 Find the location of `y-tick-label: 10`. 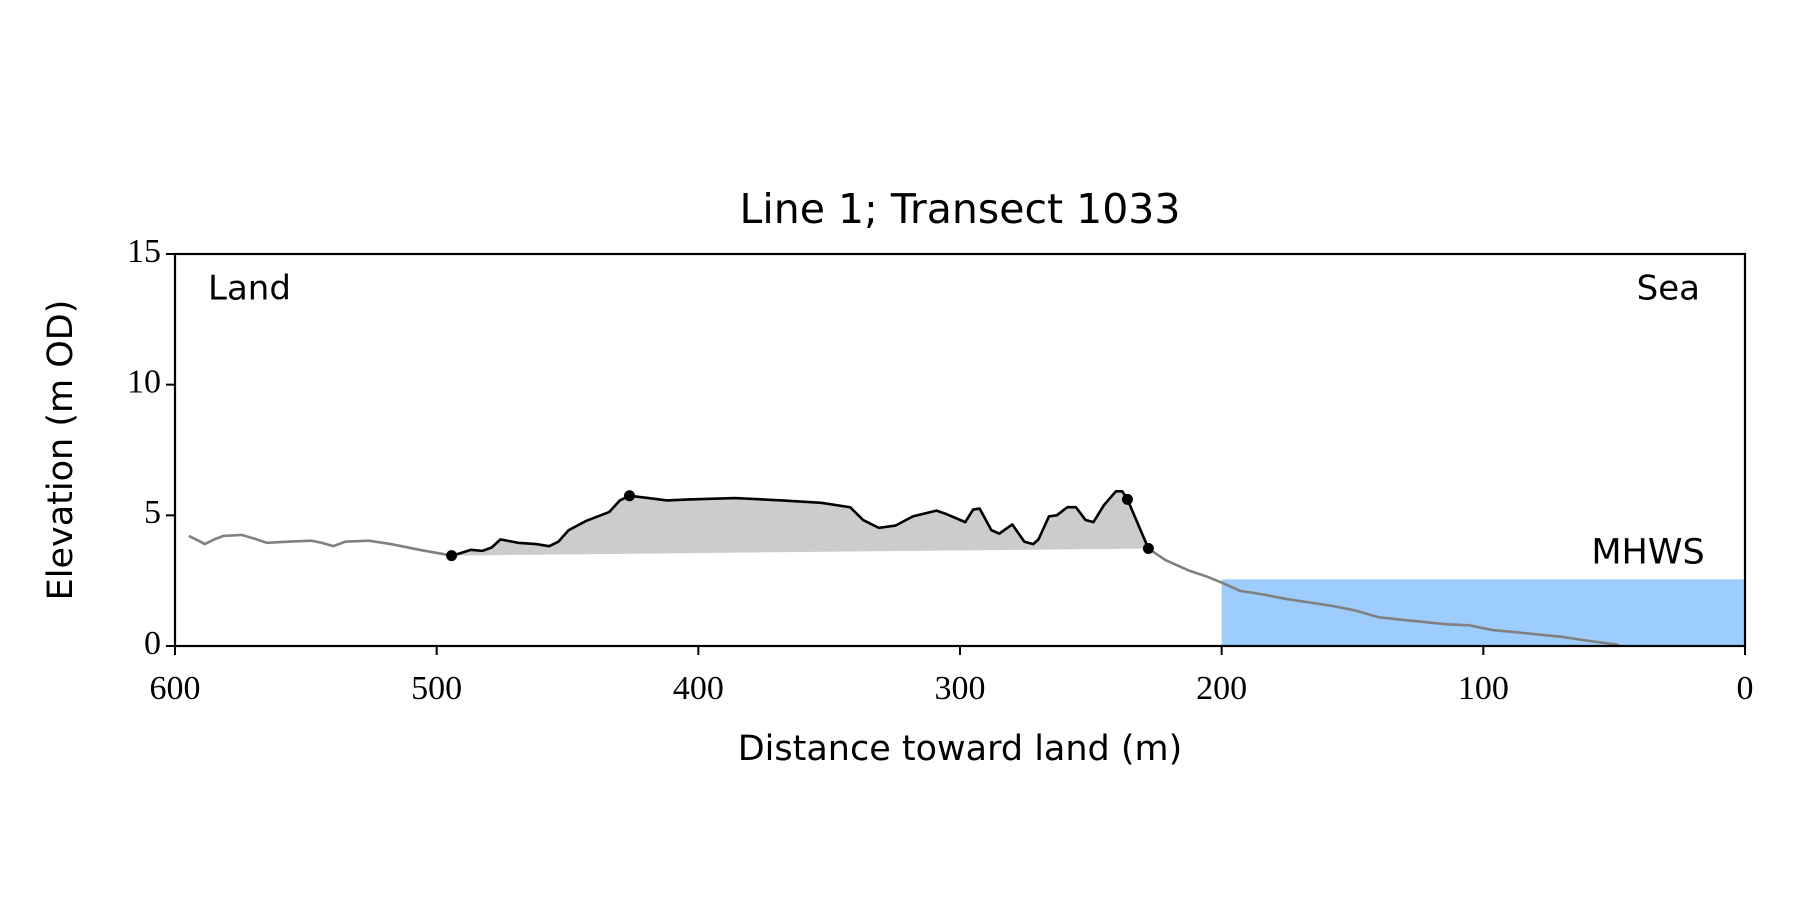

y-tick-label: 10 is located at coordinates (144, 381).